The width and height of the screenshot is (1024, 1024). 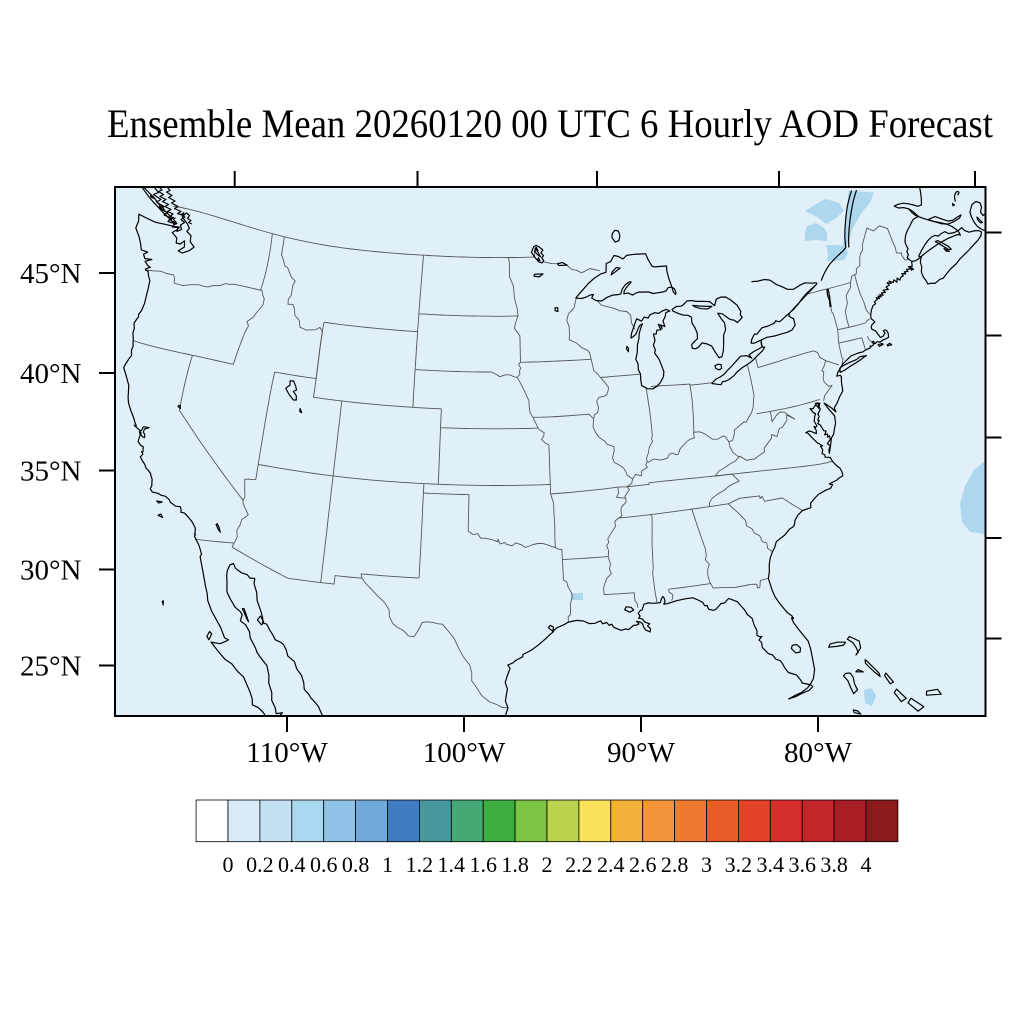 I want to click on svg-text: 0.2, so click(x=260, y=864).